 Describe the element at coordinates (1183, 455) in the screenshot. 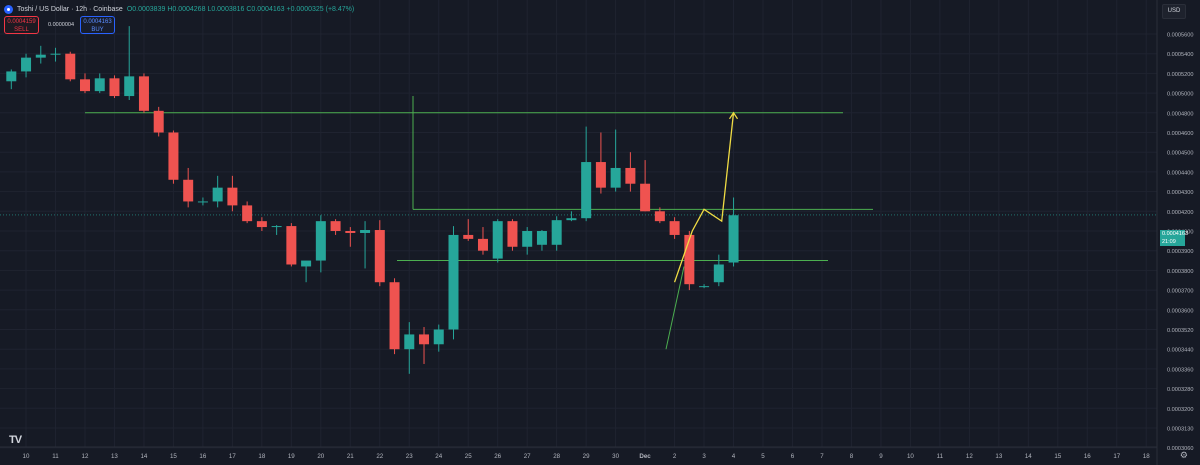

I see `gear-icon: ⚙` at that location.